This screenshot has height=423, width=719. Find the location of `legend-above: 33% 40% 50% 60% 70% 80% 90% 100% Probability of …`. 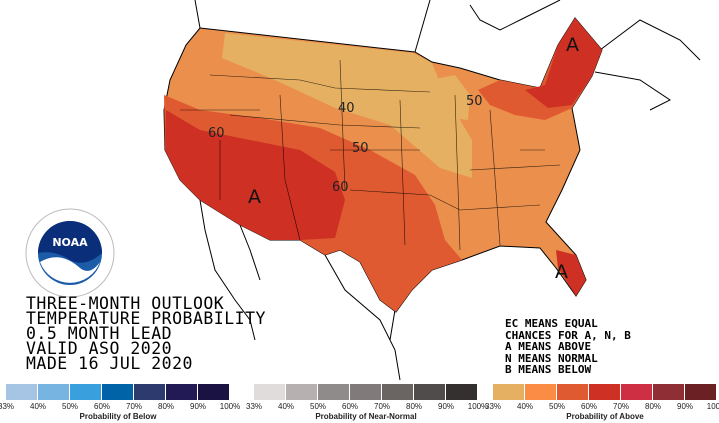

legend-above: 33% 40% 50% 60% 70% 80% 90% 100% Probability of … is located at coordinates (602, 403).